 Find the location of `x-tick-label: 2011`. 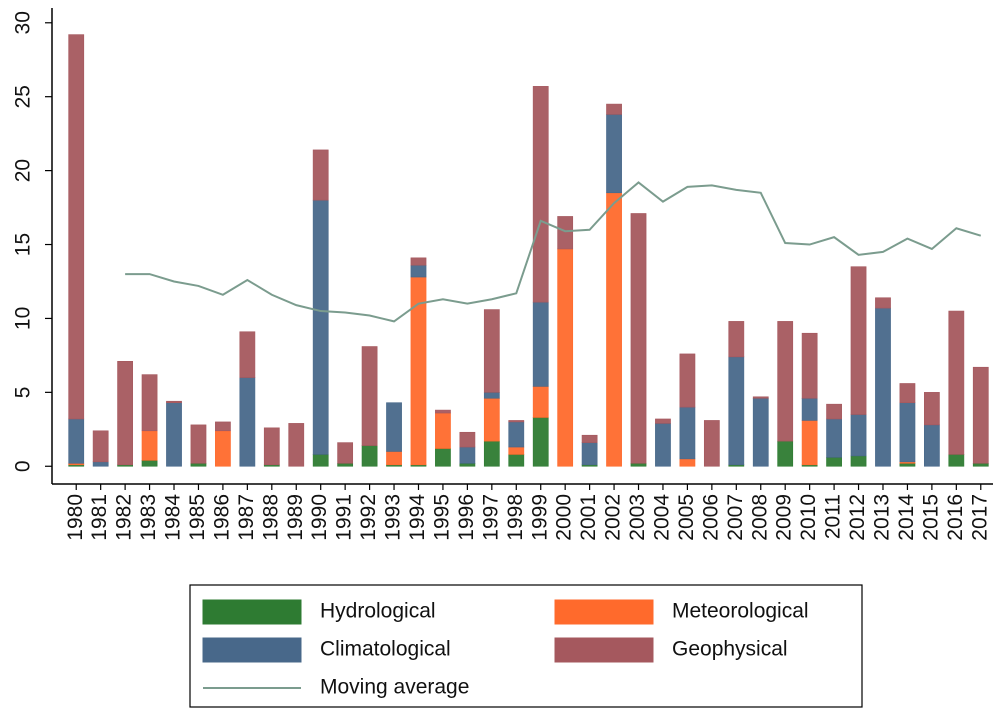

x-tick-label: 2011 is located at coordinates (833, 516).